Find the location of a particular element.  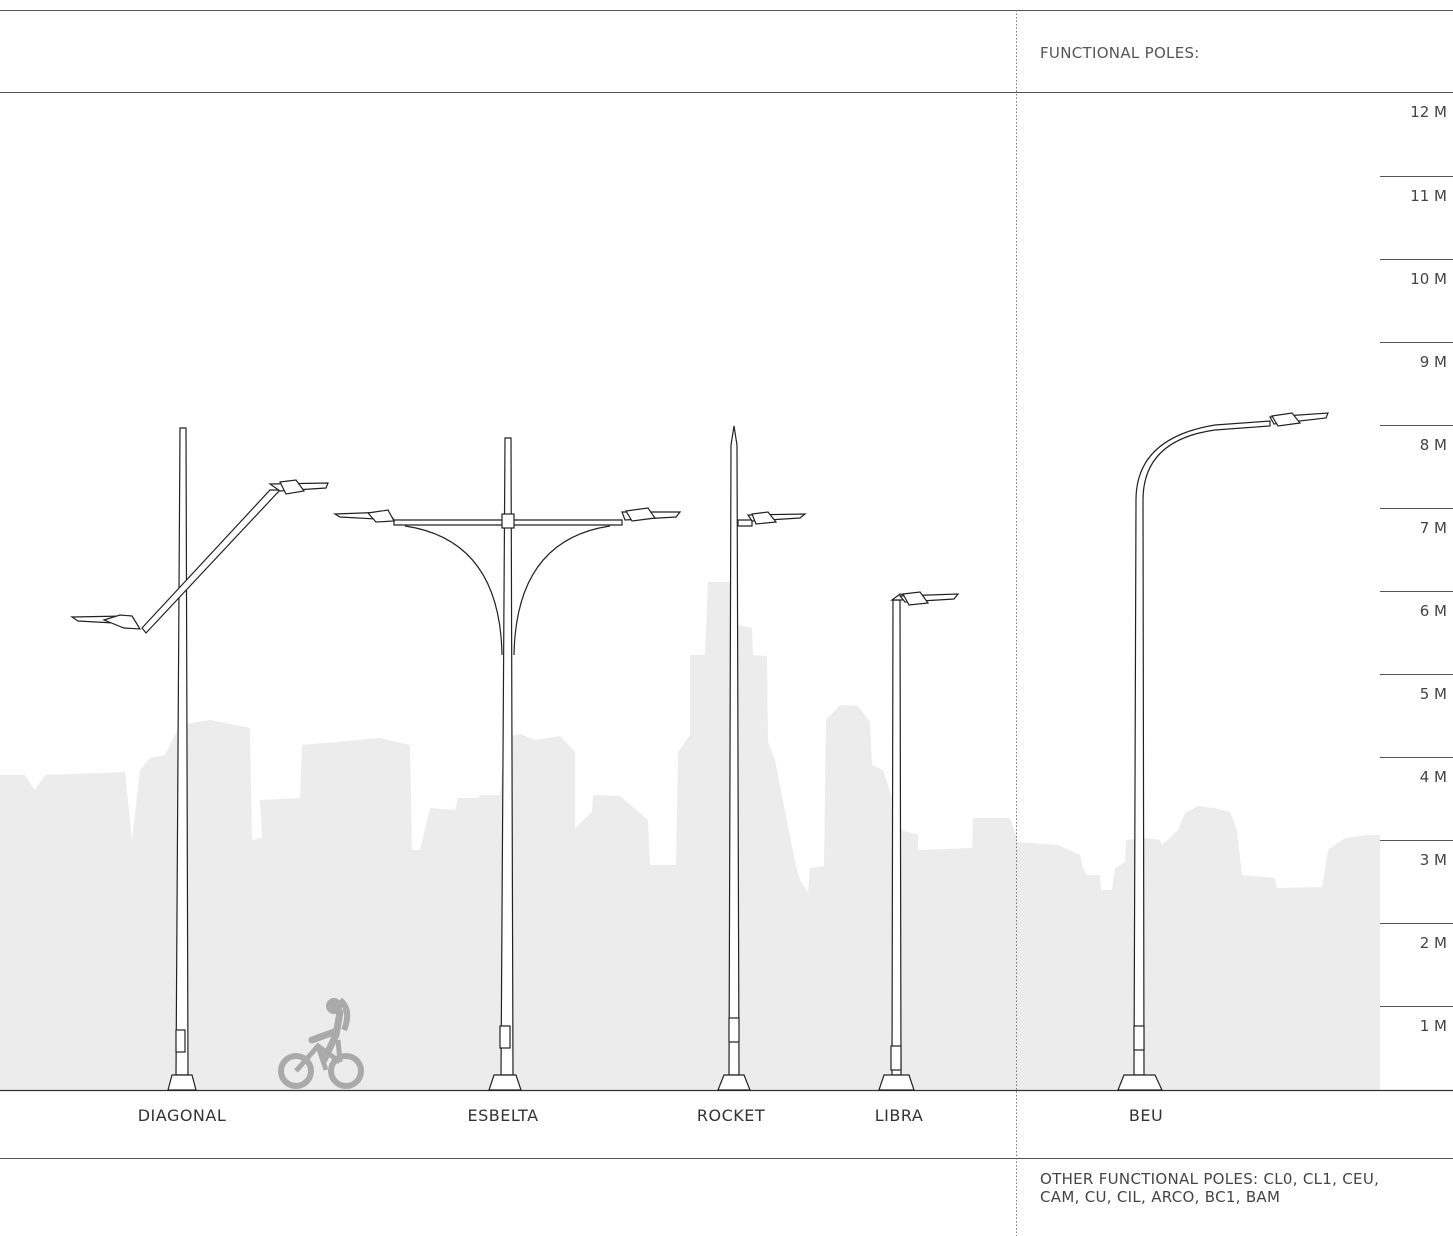

section-header-label: FUNCTIONAL POLES: is located at coordinates (1120, 53).